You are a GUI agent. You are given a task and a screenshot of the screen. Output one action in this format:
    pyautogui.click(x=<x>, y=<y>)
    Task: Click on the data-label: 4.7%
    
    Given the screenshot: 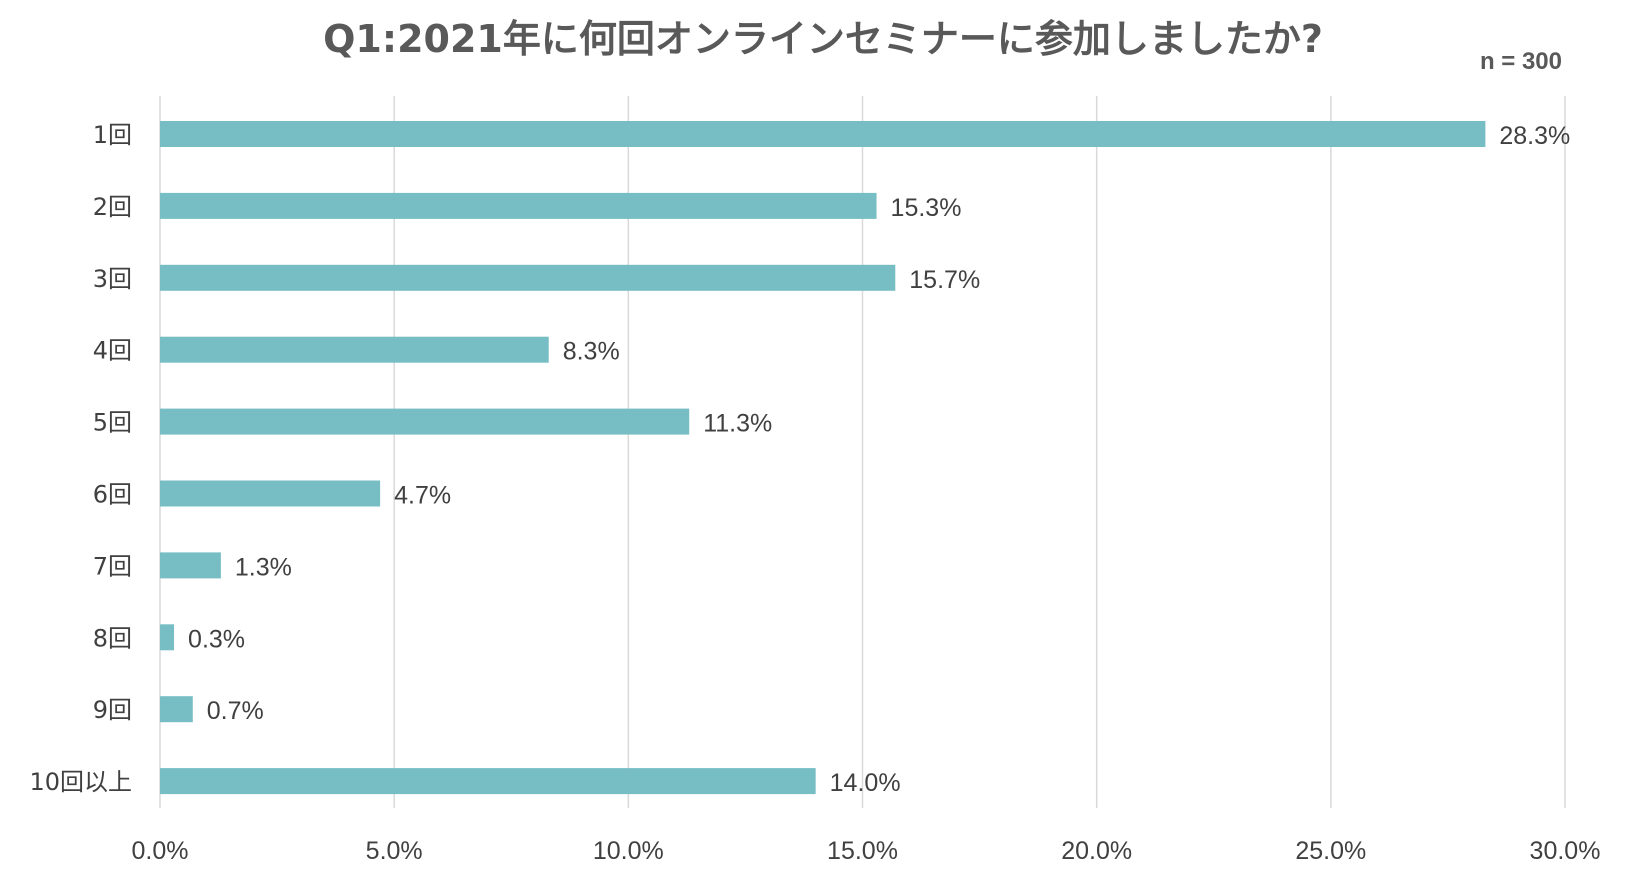 What is the action you would take?
    pyautogui.click(x=422, y=496)
    